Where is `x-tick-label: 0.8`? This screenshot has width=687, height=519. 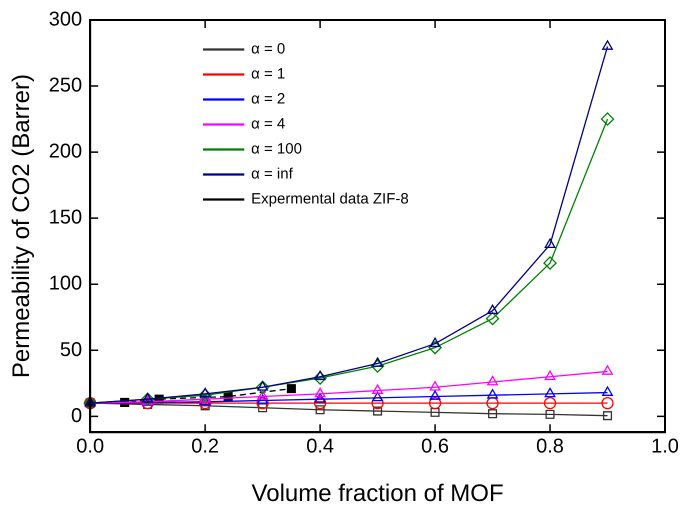 x-tick-label: 0.8 is located at coordinates (550, 447).